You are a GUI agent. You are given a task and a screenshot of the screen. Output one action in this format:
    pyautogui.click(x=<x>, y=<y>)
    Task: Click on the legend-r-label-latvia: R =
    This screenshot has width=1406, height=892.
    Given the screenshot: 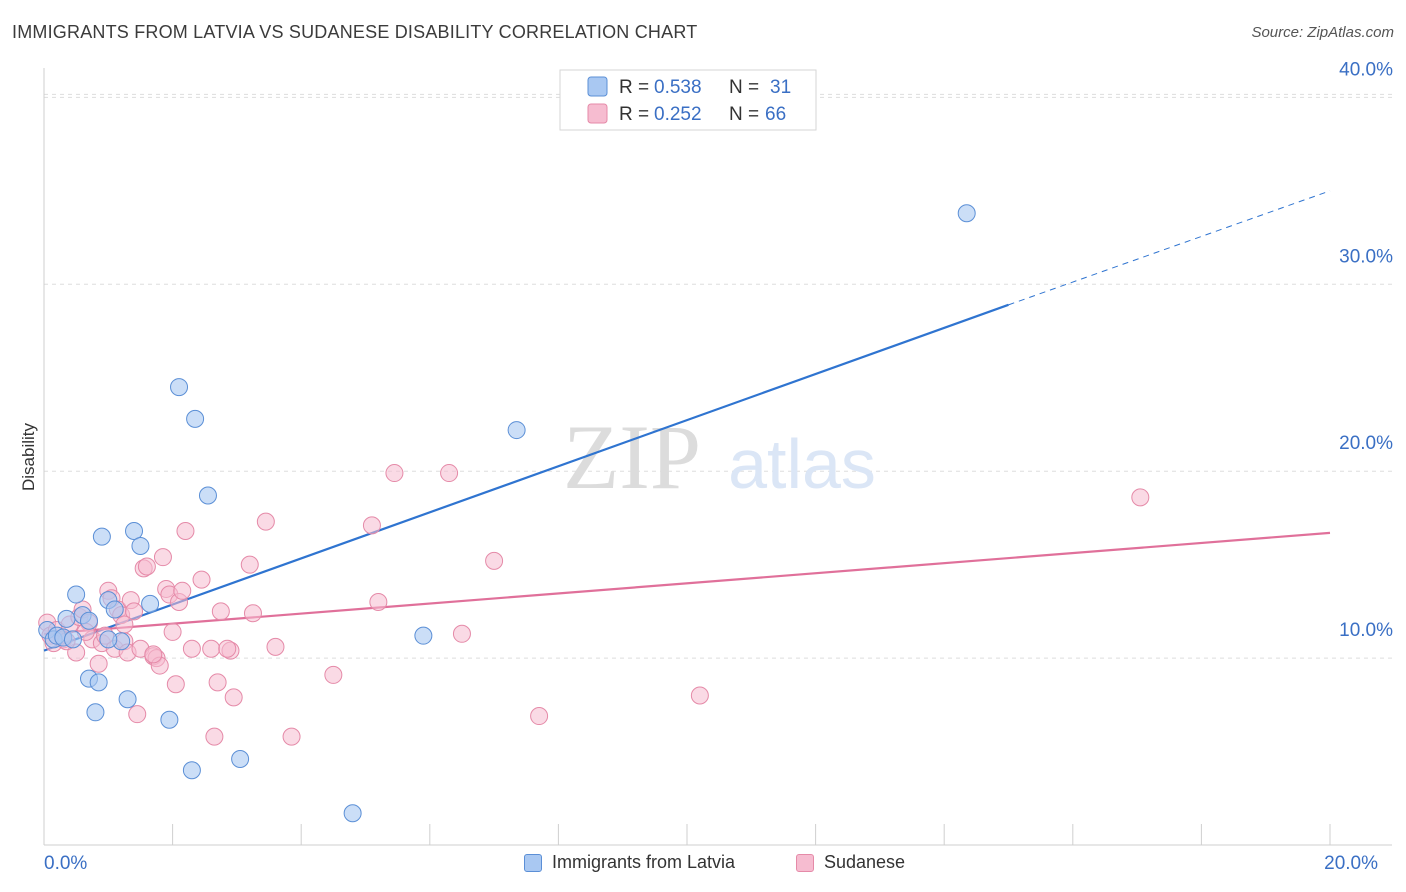 What is the action you would take?
    pyautogui.click(x=636, y=87)
    